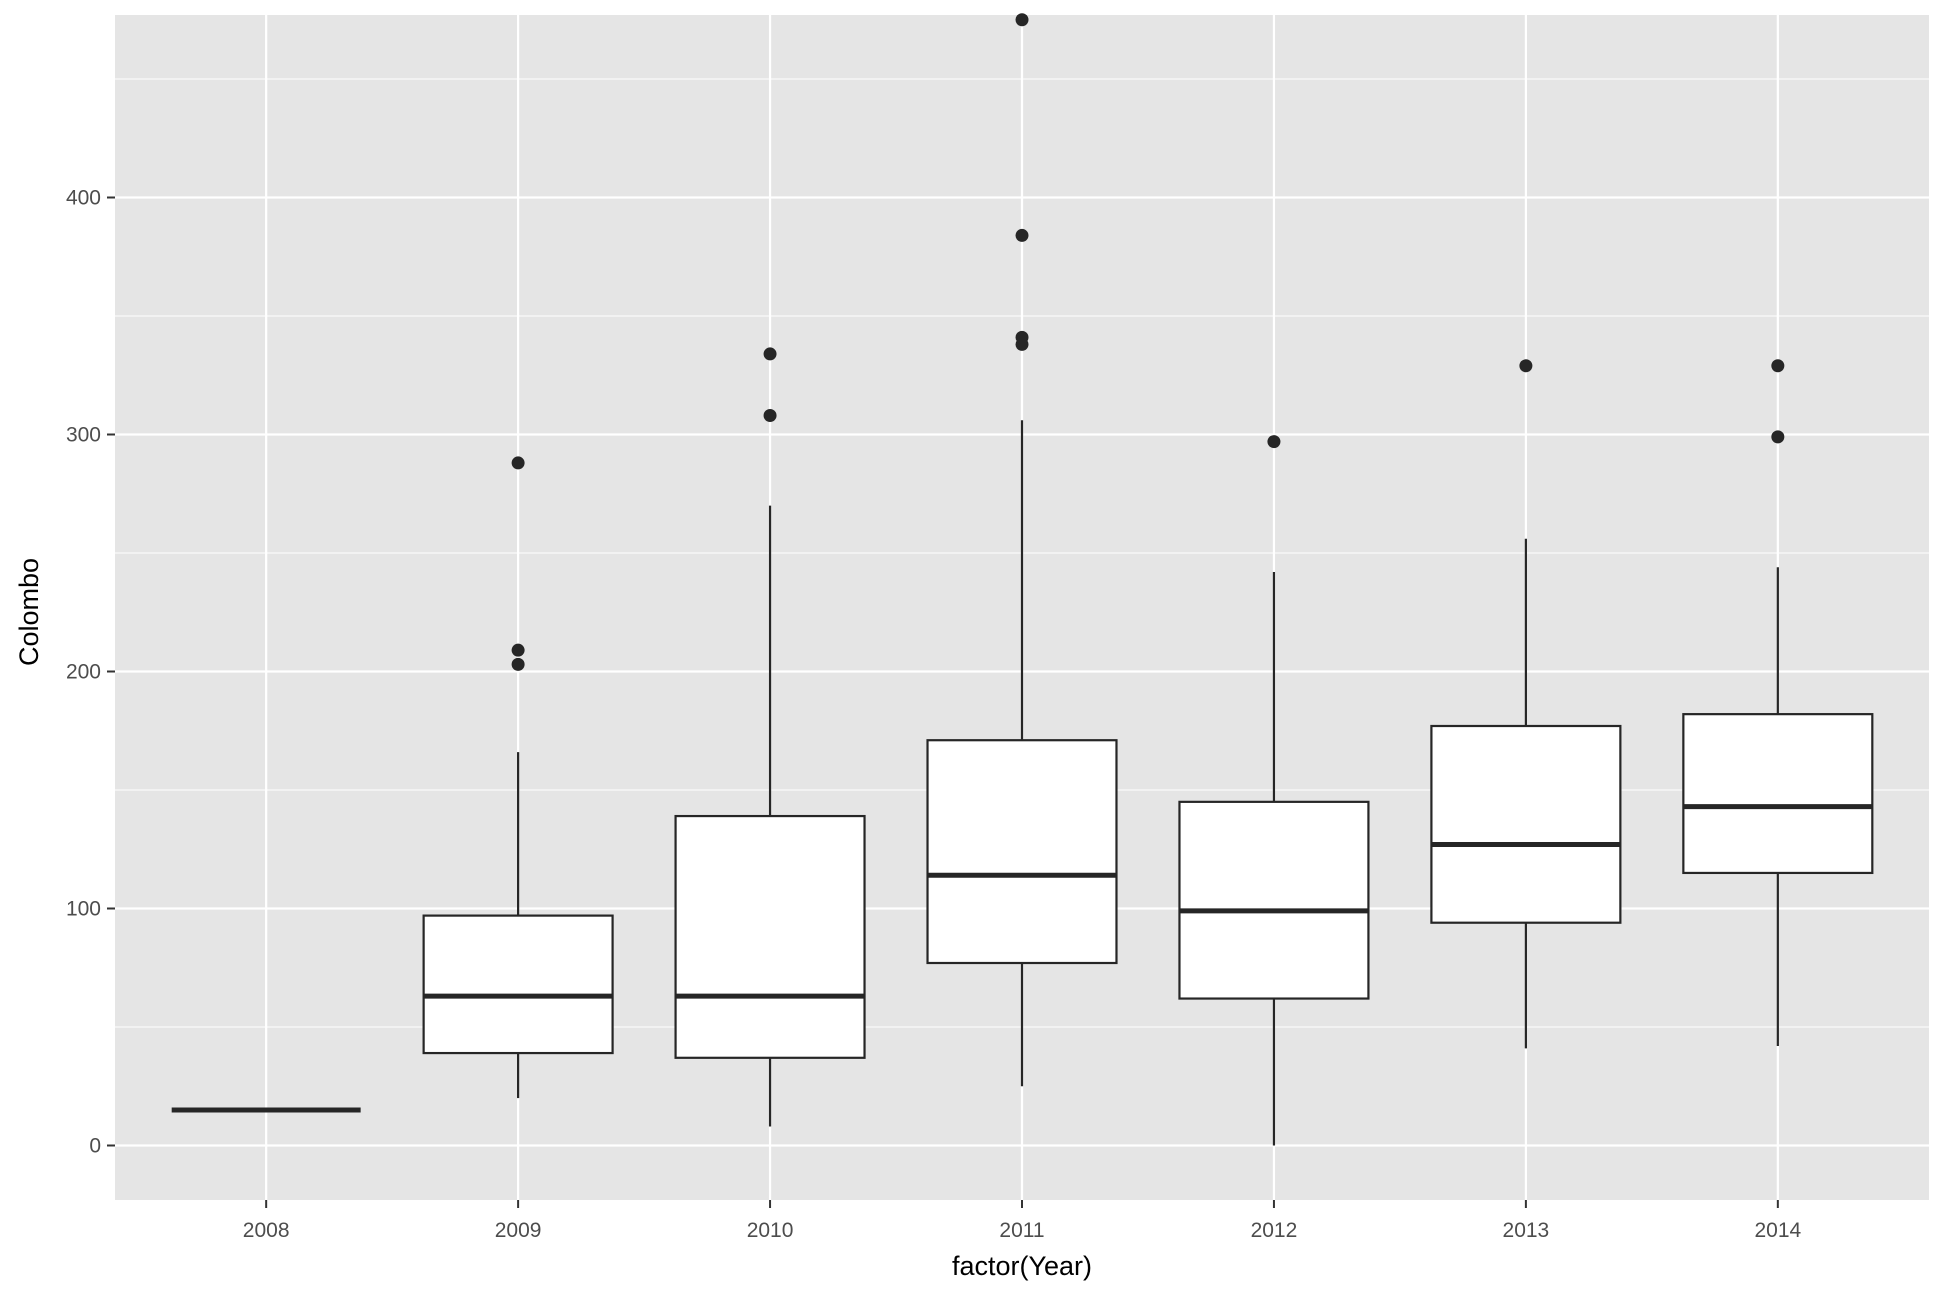 The image size is (1944, 1296). Describe the element at coordinates (29, 612) in the screenshot. I see `y-axis-title: Colombo` at that location.